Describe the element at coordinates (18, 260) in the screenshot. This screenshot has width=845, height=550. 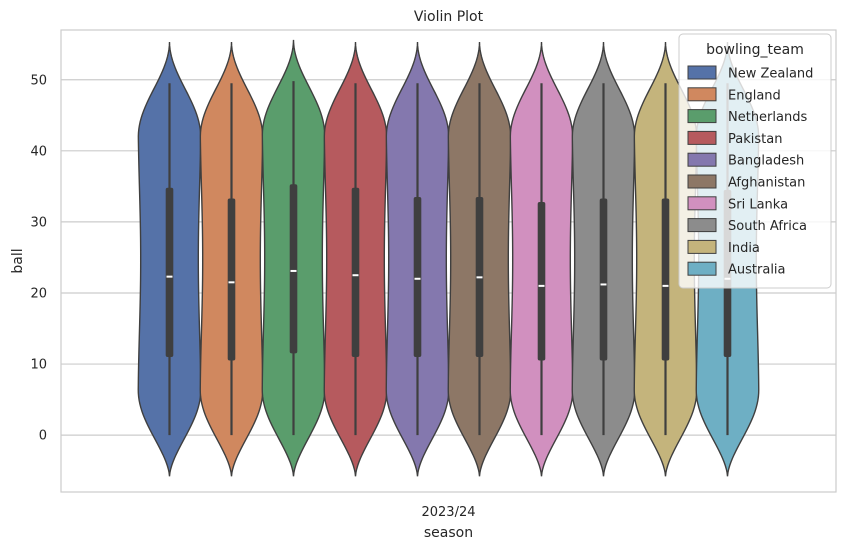
I see `y-axis-label: ball` at that location.